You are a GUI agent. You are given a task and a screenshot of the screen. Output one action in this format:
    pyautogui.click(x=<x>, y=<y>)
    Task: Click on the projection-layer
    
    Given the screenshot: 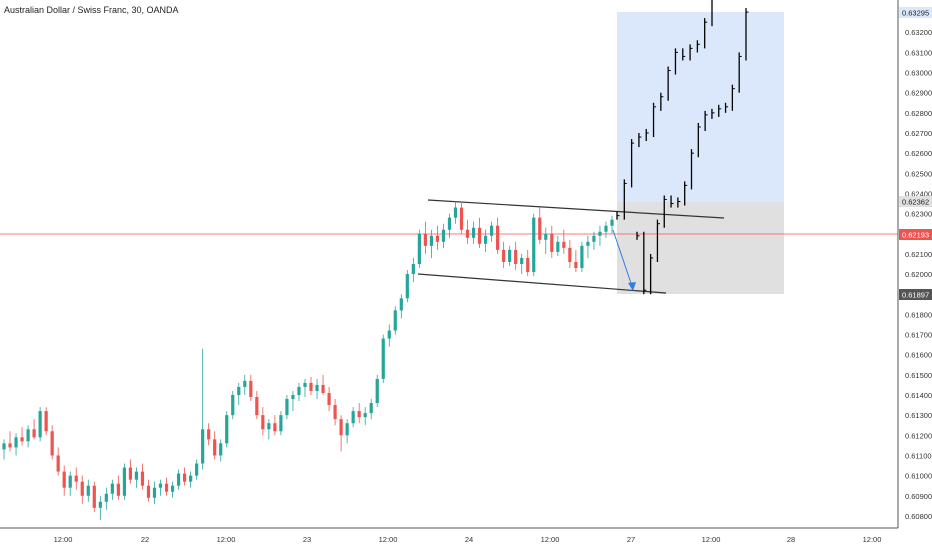 What is the action you would take?
    pyautogui.click(x=682, y=147)
    